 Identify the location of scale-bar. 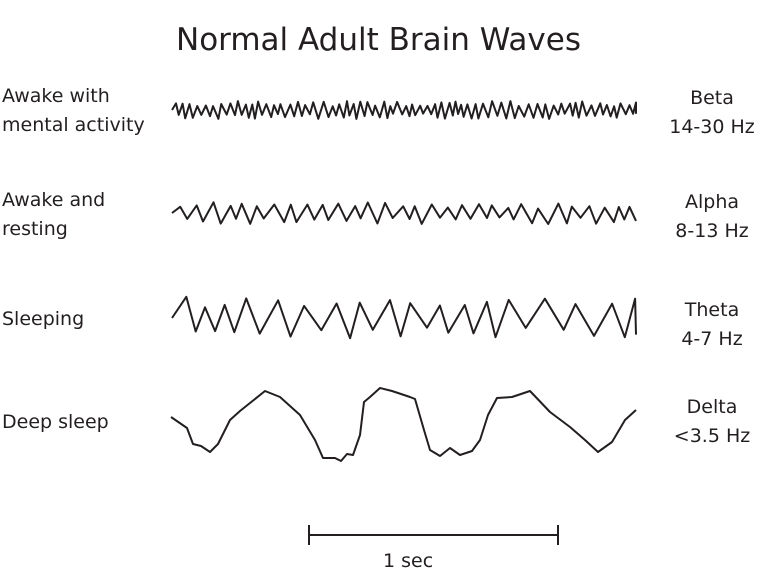
(433, 535).